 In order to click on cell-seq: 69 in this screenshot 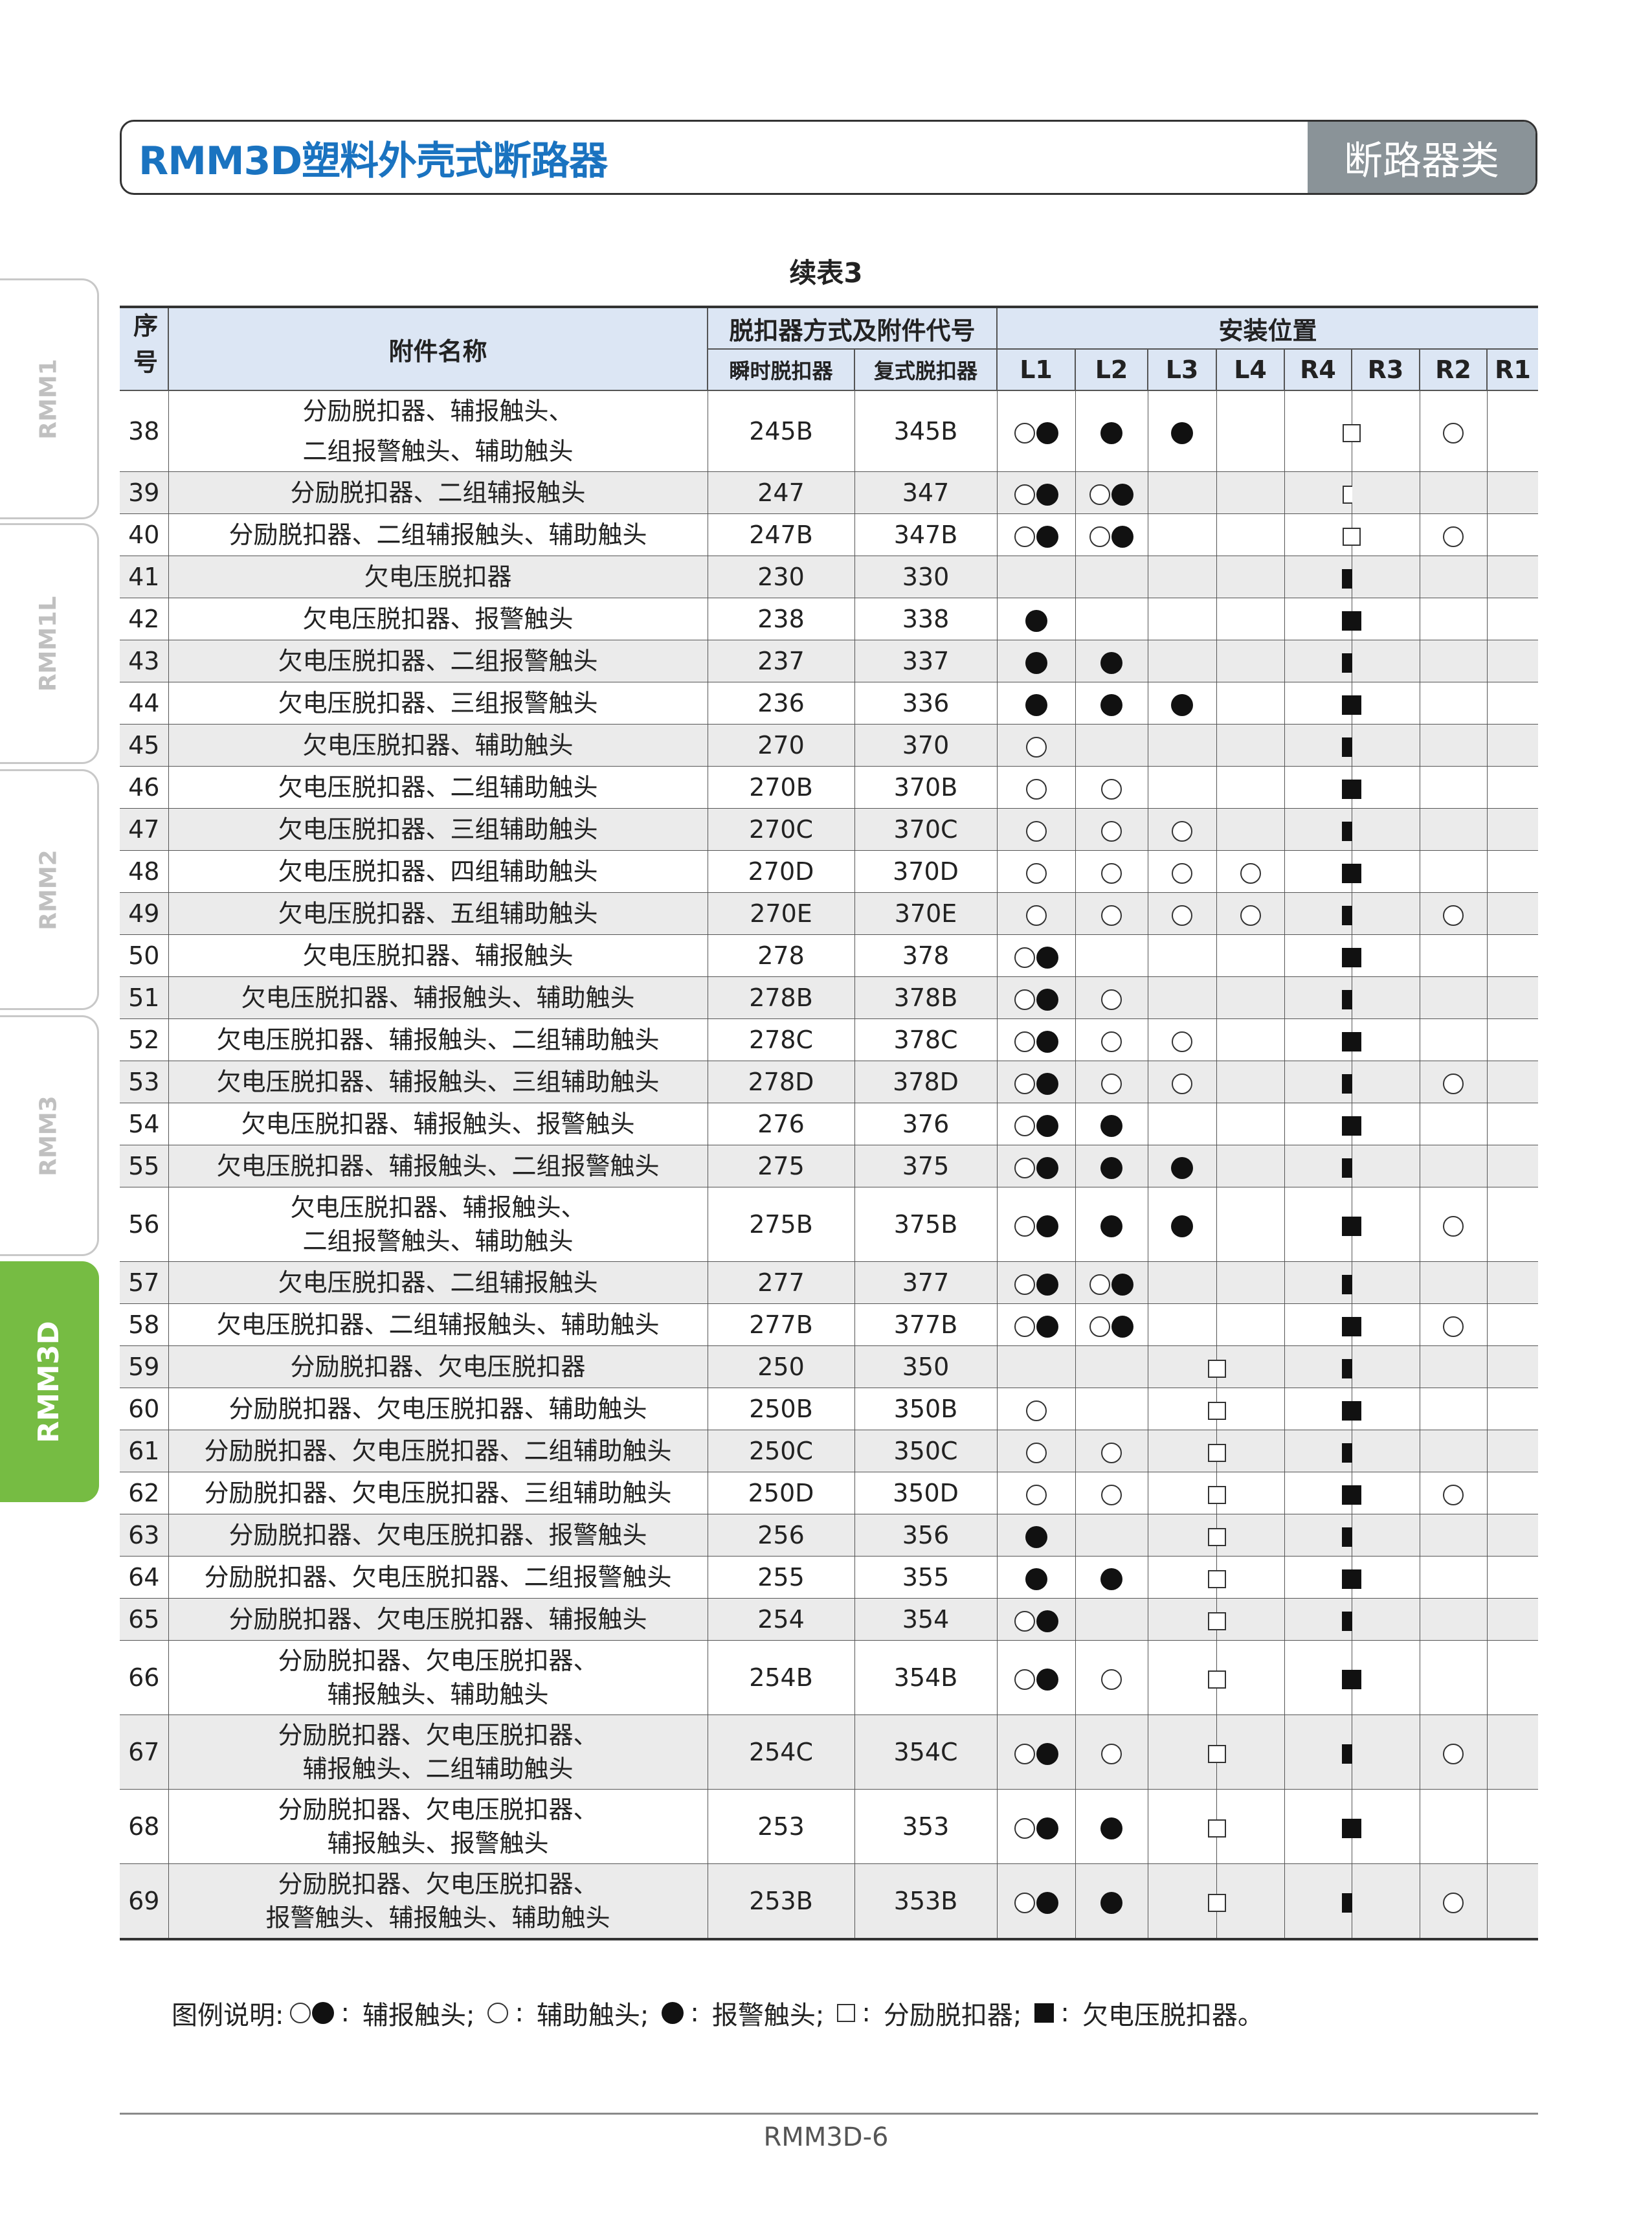, I will do `click(144, 1901)`.